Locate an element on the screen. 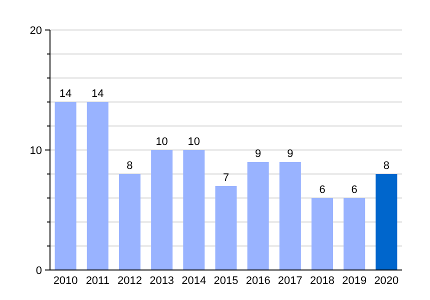  x-tick-label: 2020 is located at coordinates (386, 281).